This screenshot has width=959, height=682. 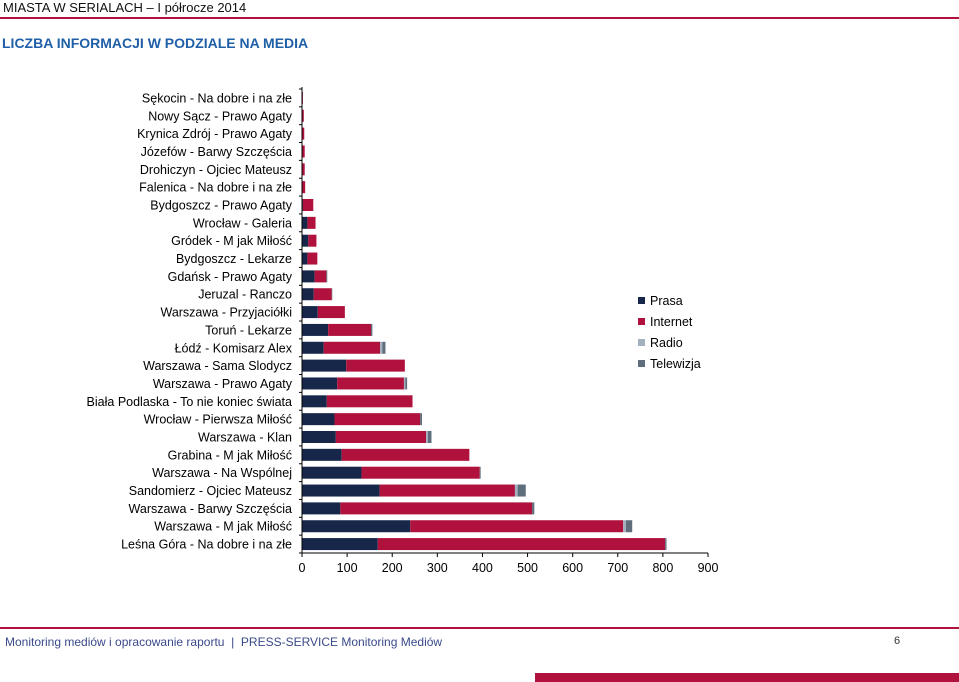 I want to click on category-label: Warszawa - Na Wspólnej, so click(x=222, y=473).